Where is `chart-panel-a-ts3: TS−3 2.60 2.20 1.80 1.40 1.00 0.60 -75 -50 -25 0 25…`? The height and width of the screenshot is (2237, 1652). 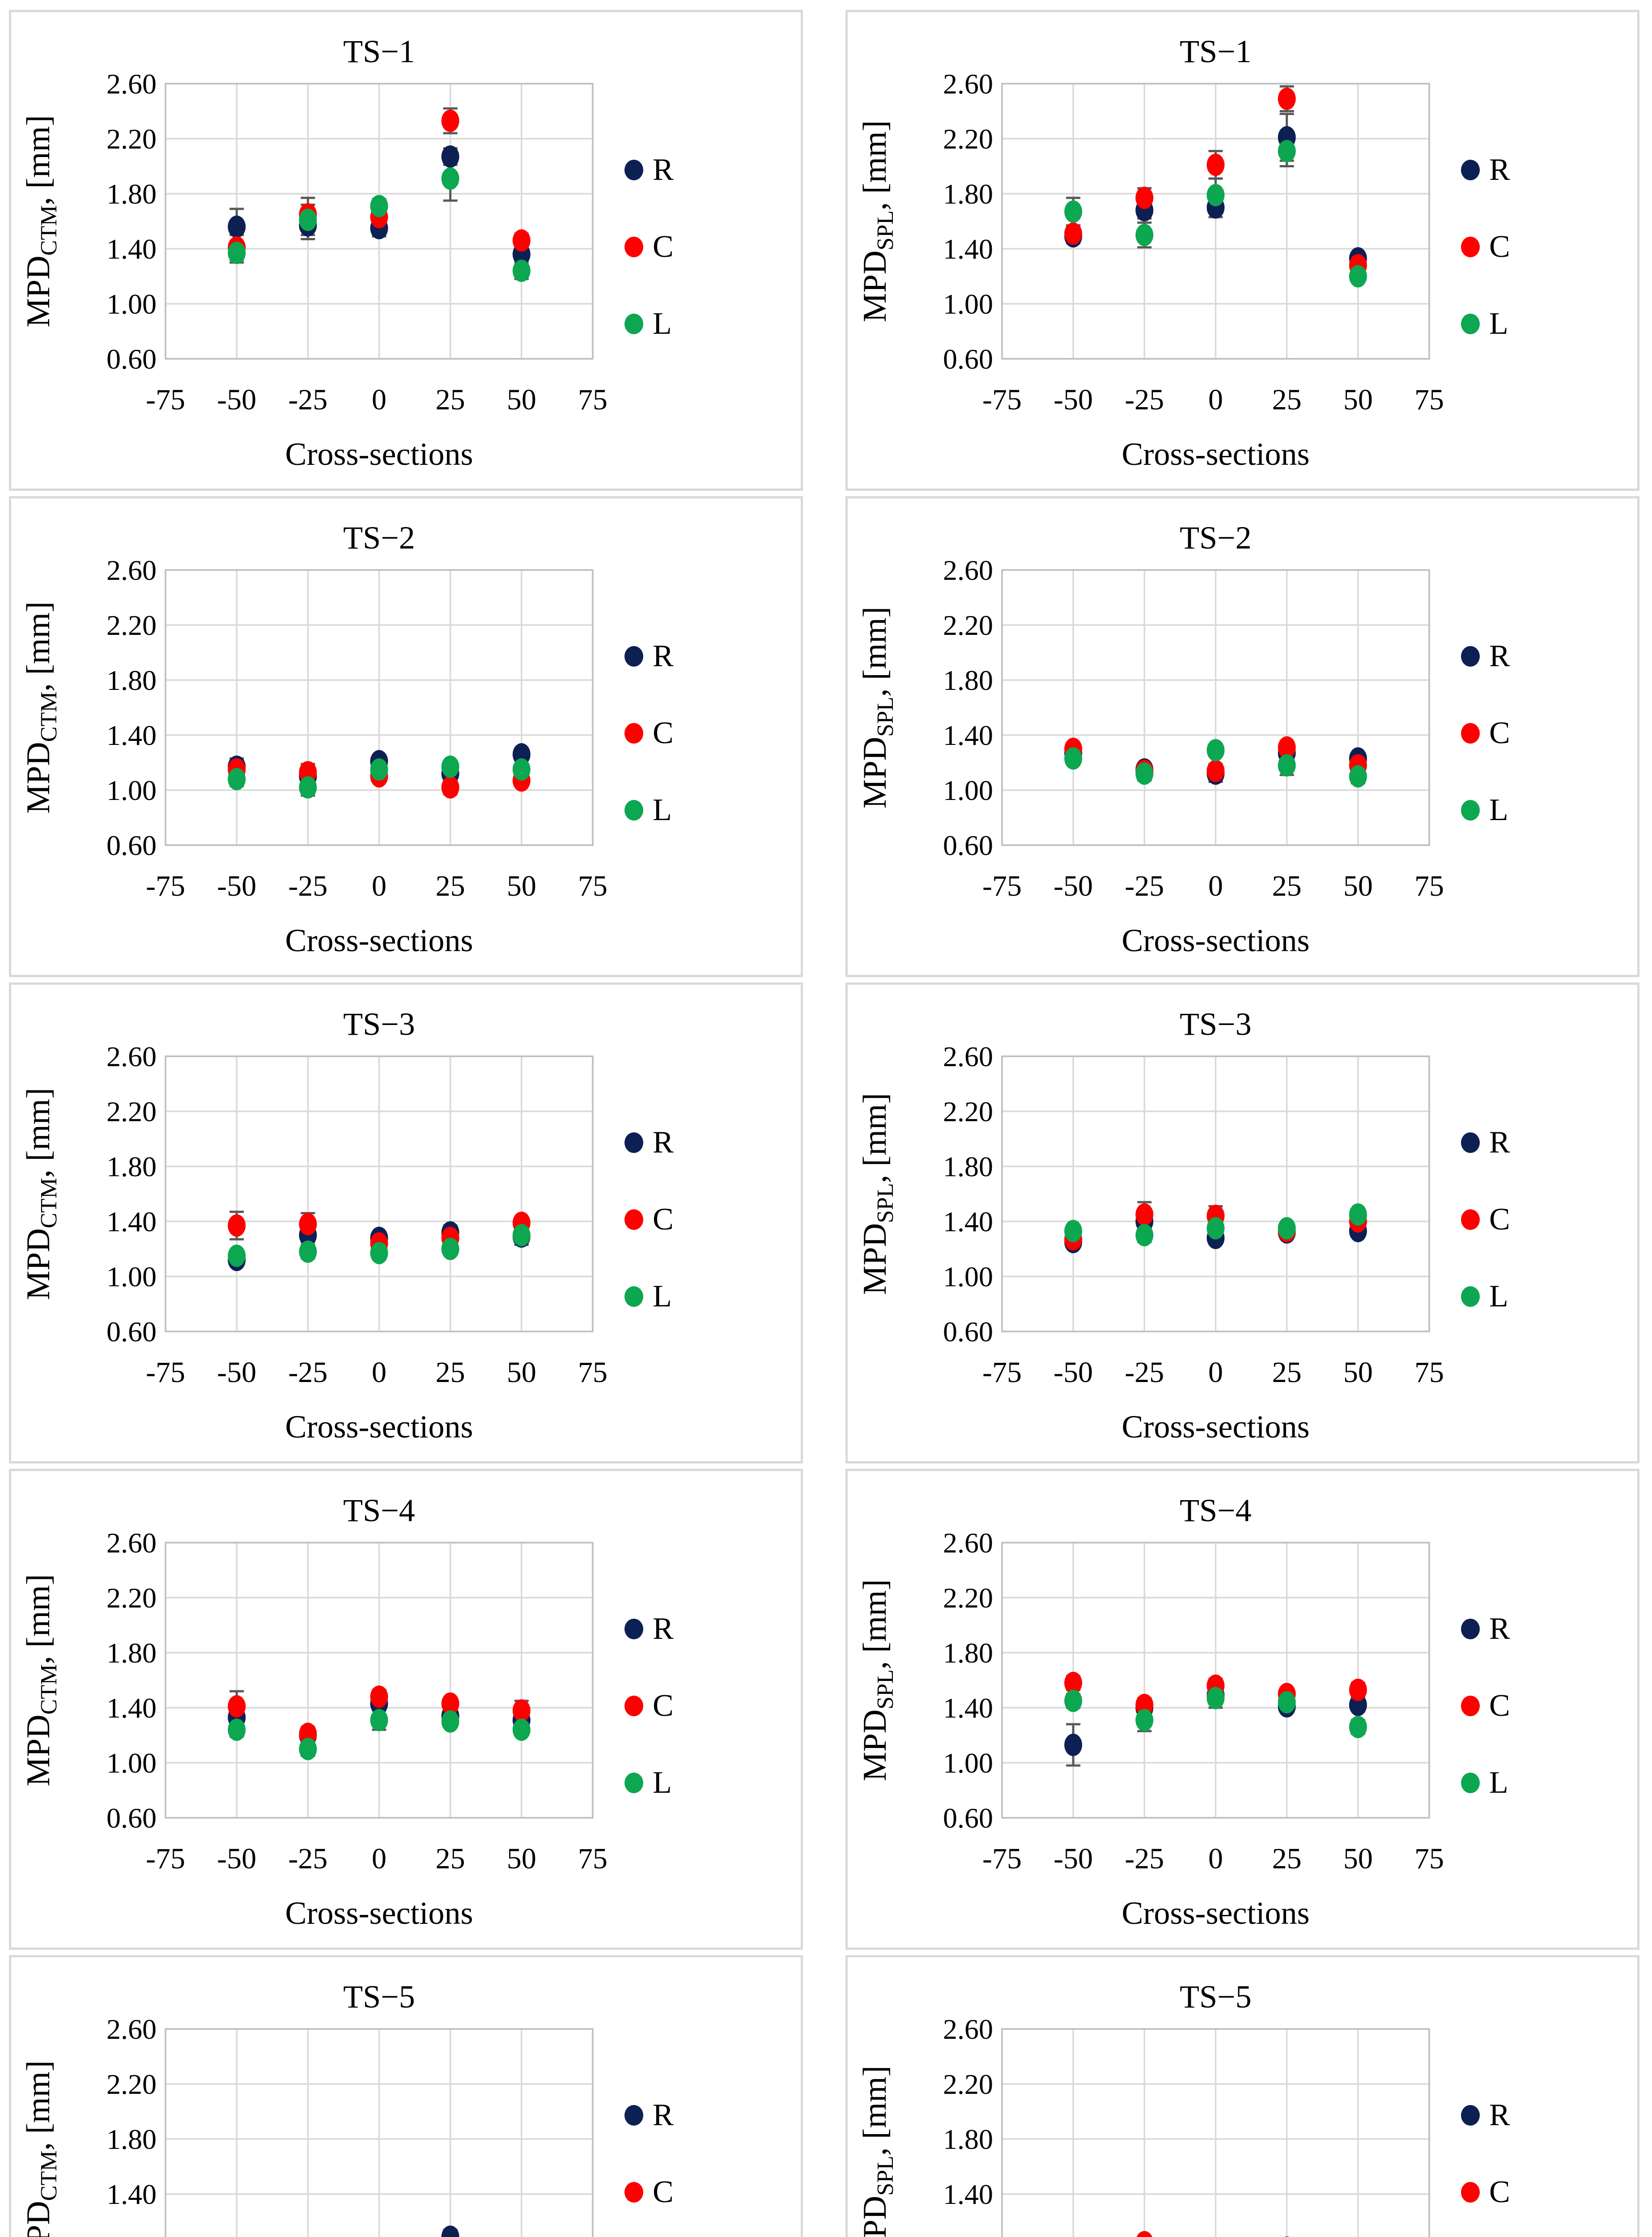
chart-panel-a-ts3: TS−3 2.60 2.20 1.80 1.40 1.00 0.60 -75 -50 -25 0 25… is located at coordinates (406, 1222).